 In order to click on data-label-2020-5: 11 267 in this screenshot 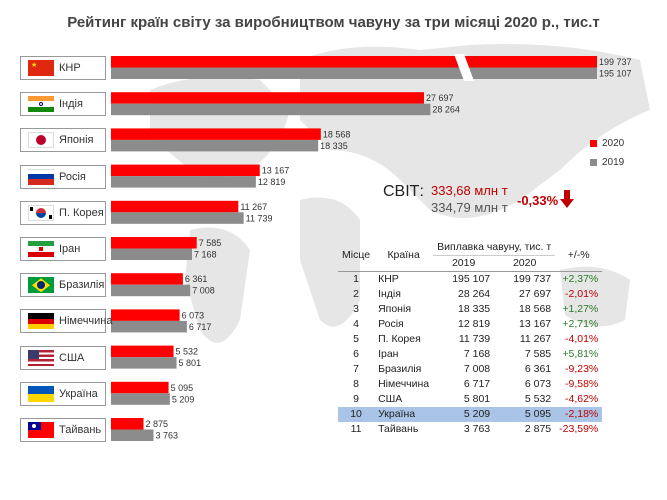, I will do `click(253, 207)`.